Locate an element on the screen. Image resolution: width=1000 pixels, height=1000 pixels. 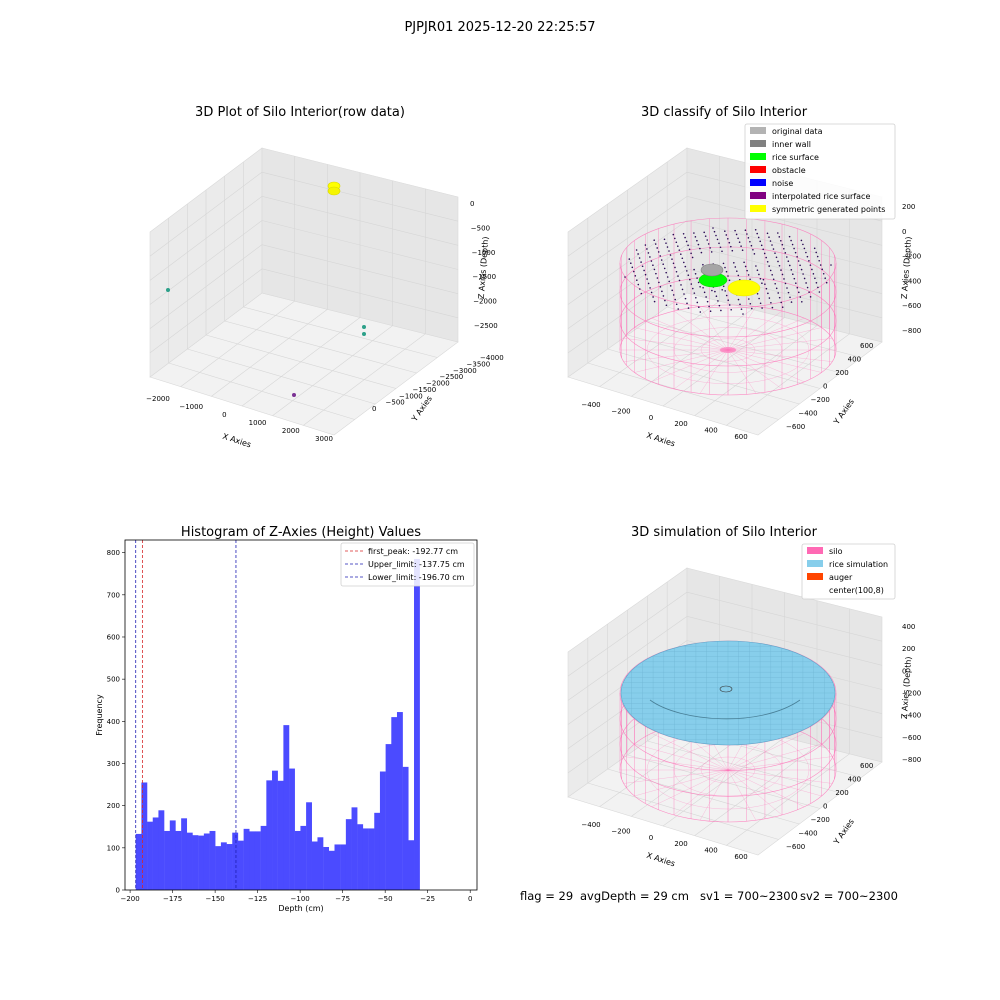
simulation-3d-ytick-label: 600 is located at coordinates (866, 766).